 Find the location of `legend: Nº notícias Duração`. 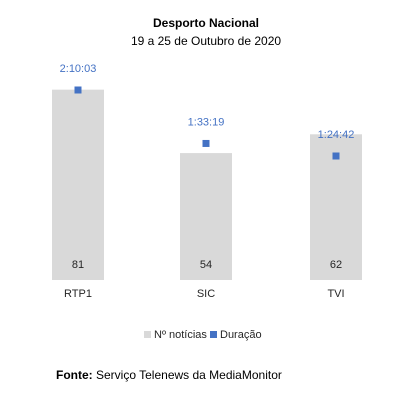

legend: Nº notícias Duração is located at coordinates (203, 335).